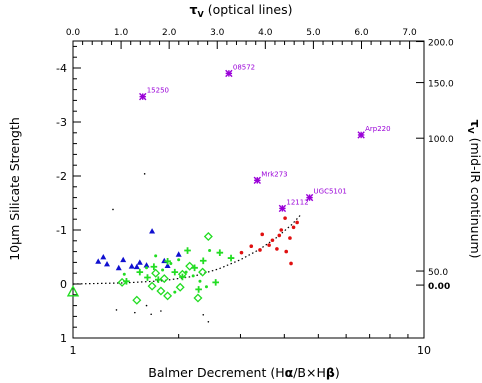 The height and width of the screenshot is (383, 482). What do you see at coordinates (313, 33) in the screenshot?
I see `top-tick-label: 5.0` at bounding box center [313, 33].